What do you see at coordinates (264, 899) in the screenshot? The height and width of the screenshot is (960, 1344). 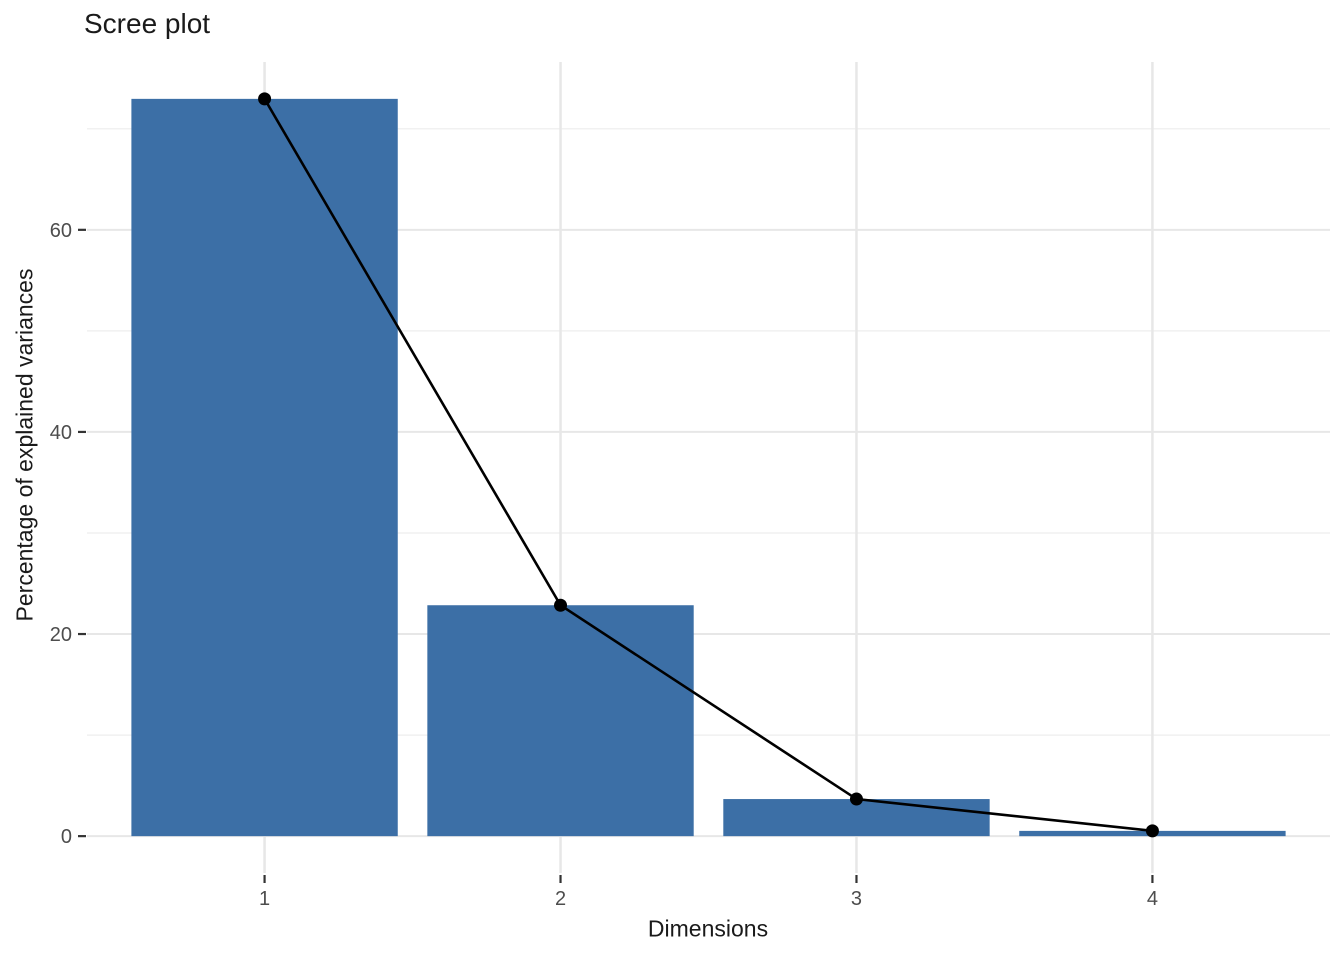 I see `x-axis-tick-label: 1` at bounding box center [264, 899].